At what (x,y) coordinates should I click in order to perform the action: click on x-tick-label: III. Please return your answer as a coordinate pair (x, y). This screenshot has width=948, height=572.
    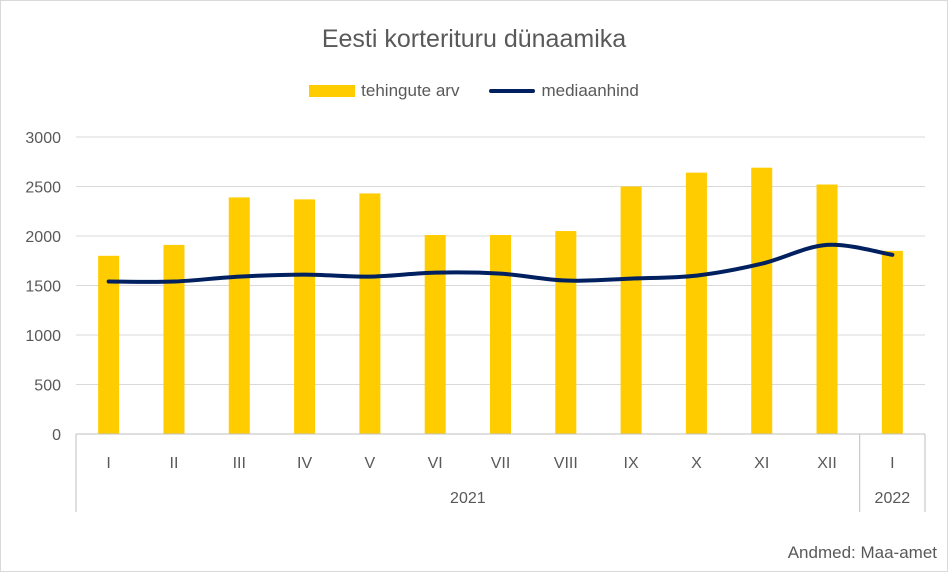
    Looking at the image, I should click on (239, 463).